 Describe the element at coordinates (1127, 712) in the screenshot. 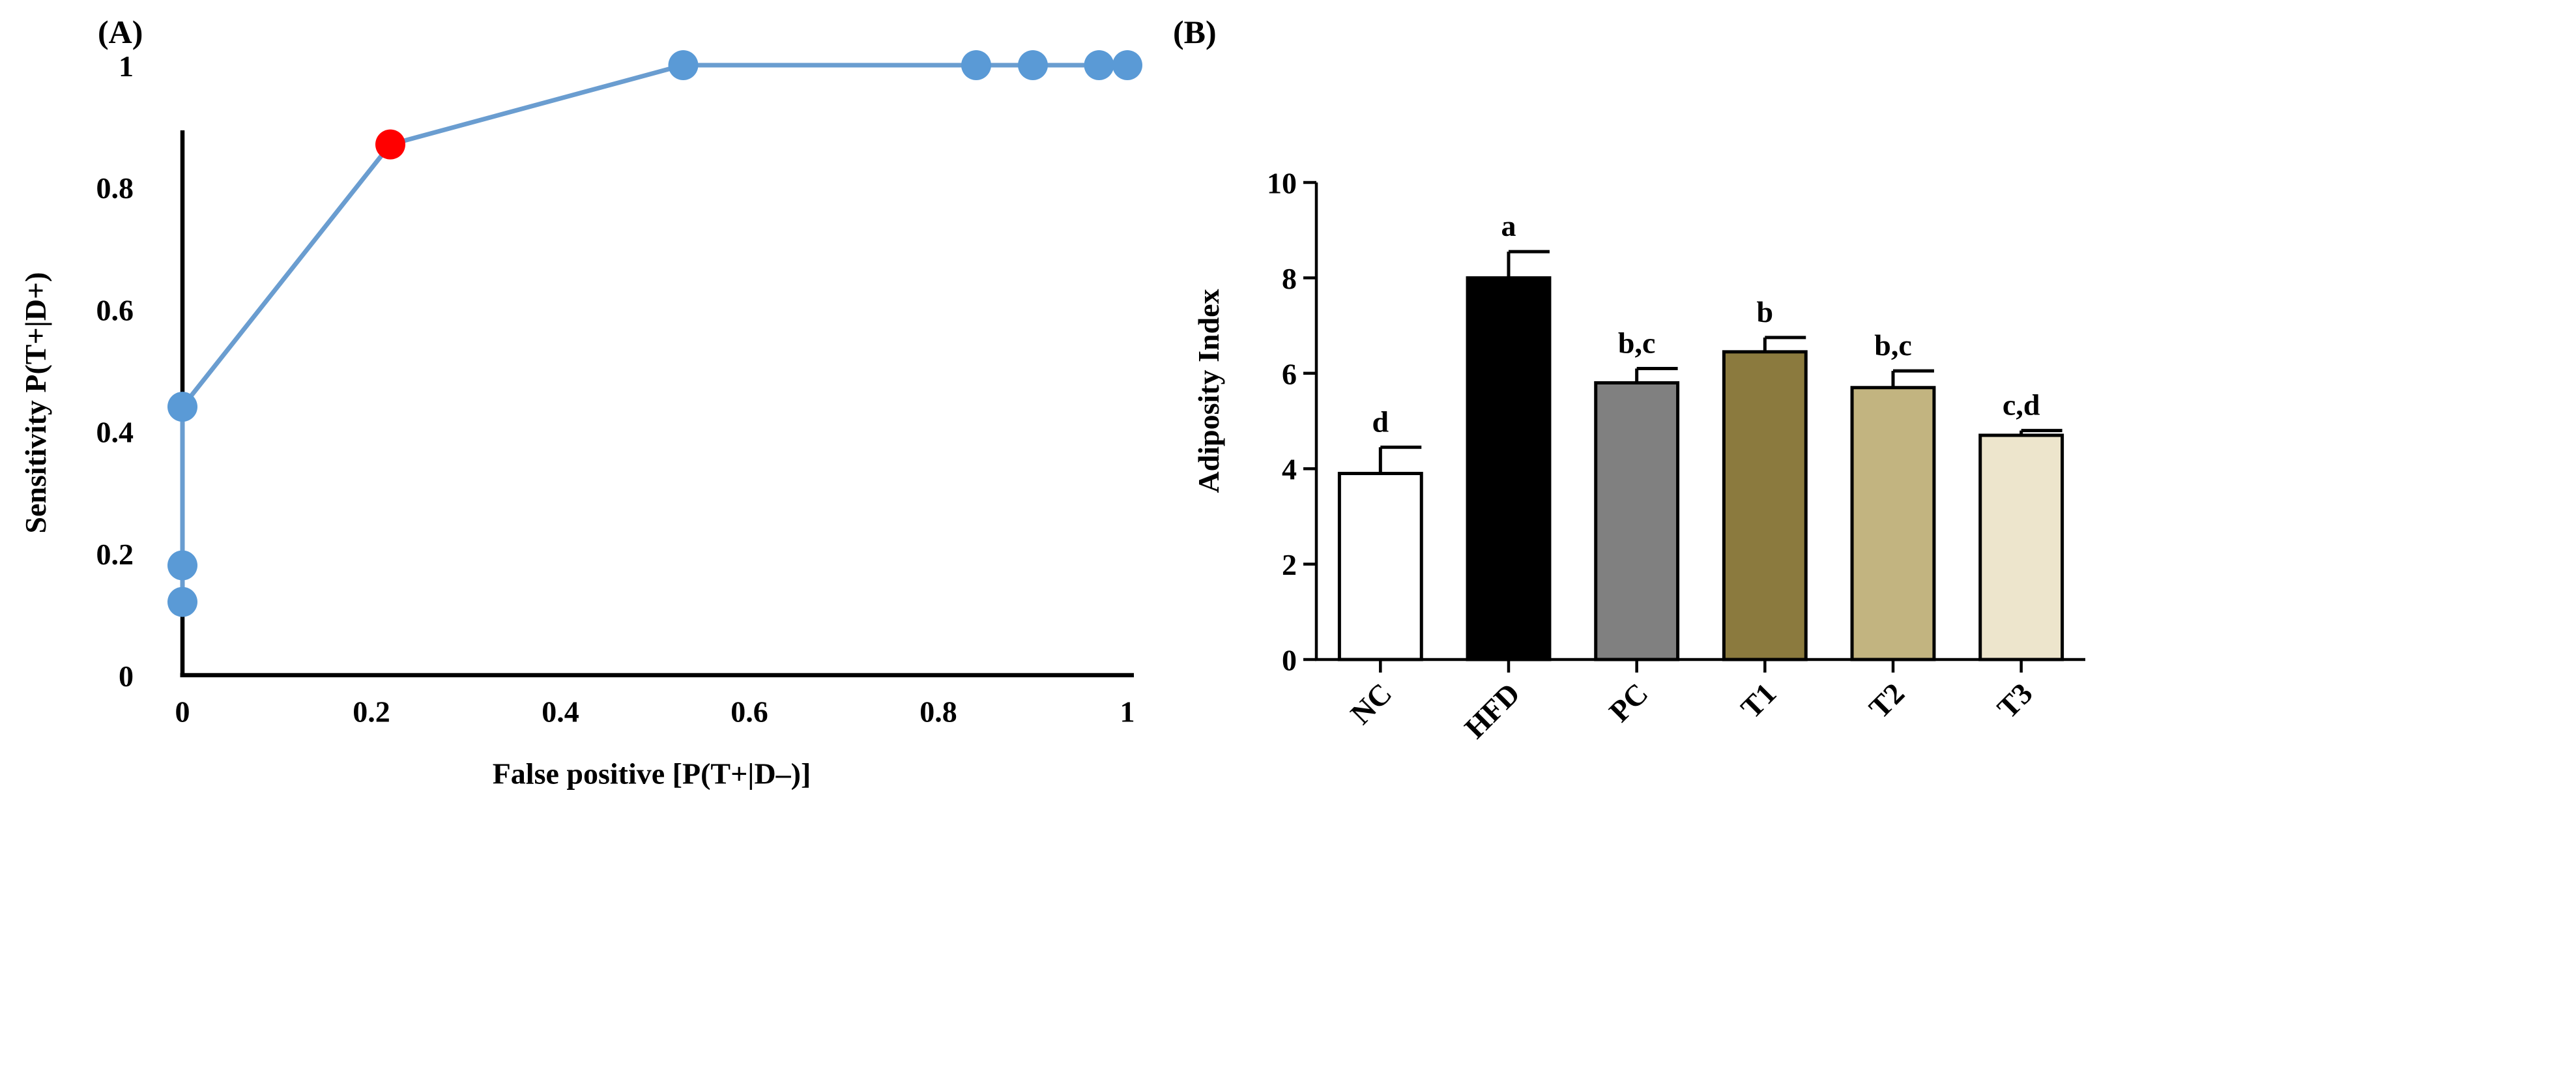

I see `panel-a-x-tick-label: 1` at that location.